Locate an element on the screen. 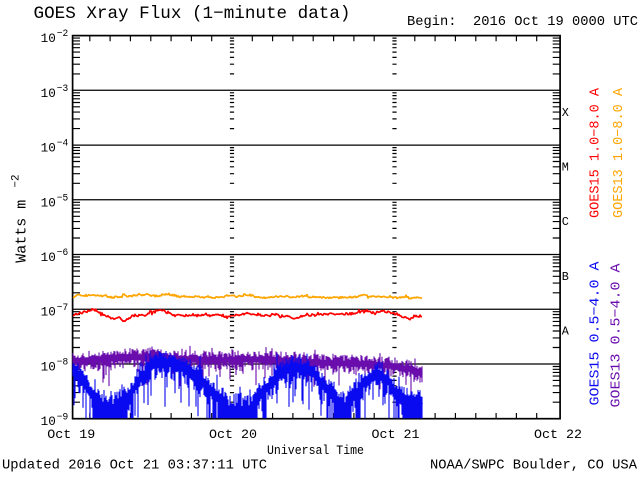 The width and height of the screenshot is (640, 480). svg-text: B is located at coordinates (565, 277).